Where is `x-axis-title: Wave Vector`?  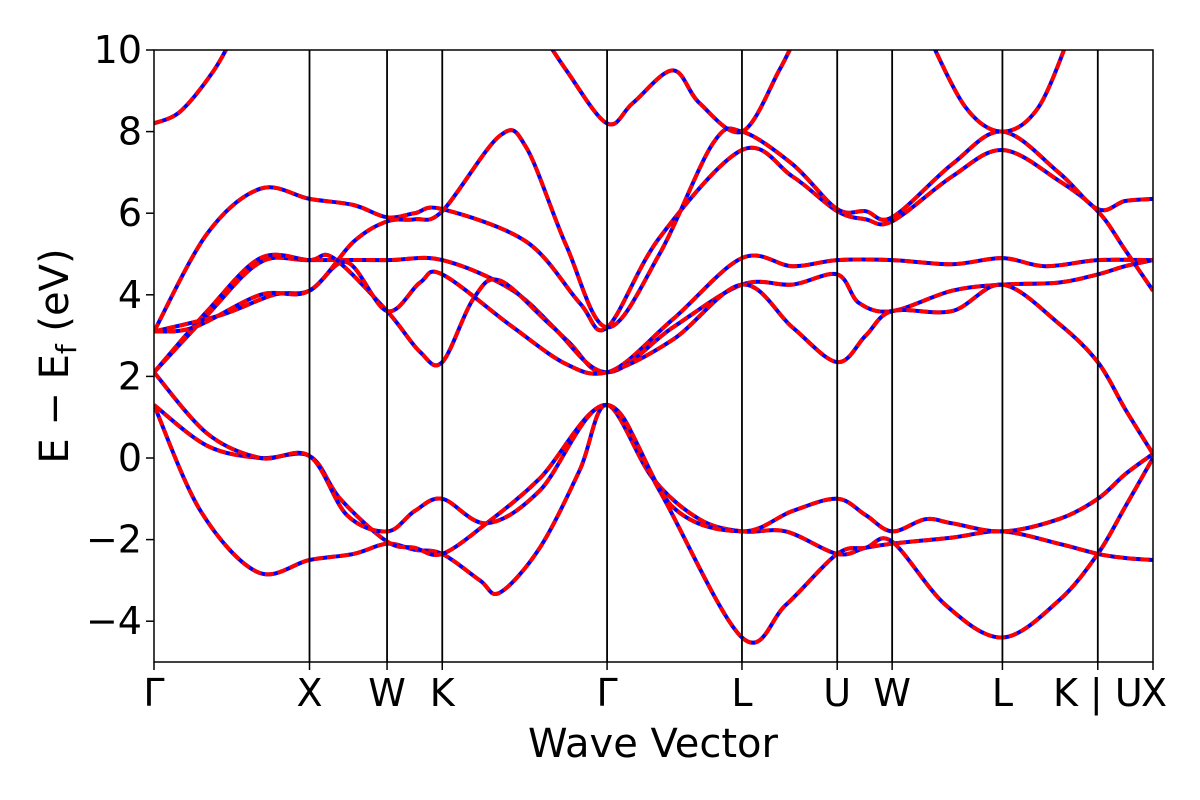
x-axis-title: Wave Vector is located at coordinates (653, 744).